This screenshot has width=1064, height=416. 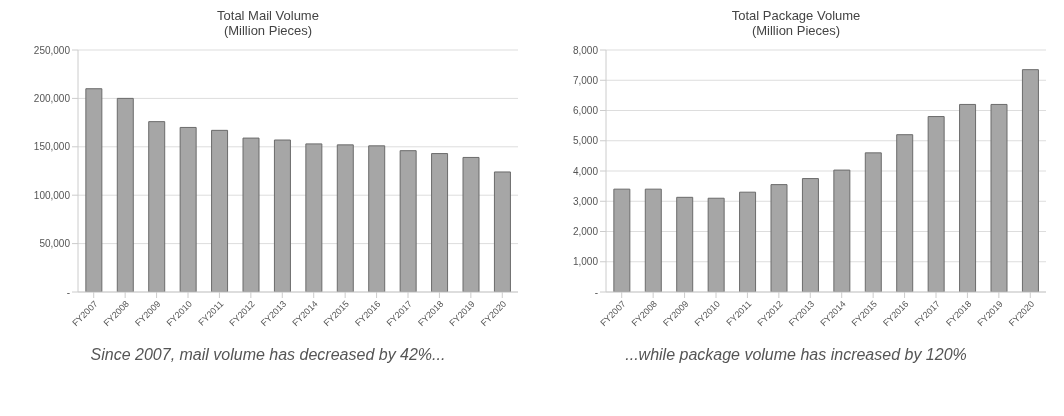 I want to click on y-tick-label: 50,000, so click(x=55, y=244).